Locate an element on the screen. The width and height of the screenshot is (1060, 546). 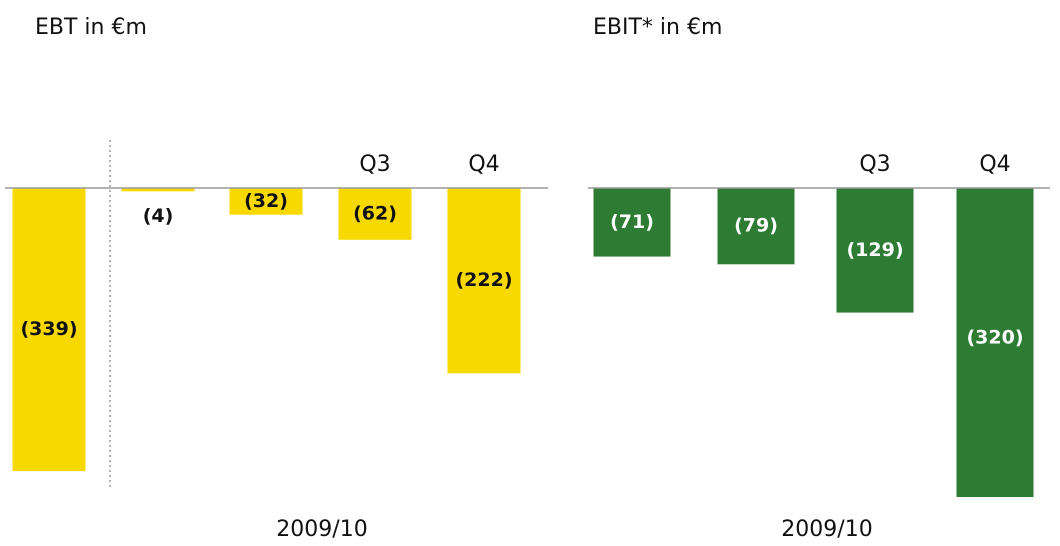
data-label: (4) is located at coordinates (158, 216).